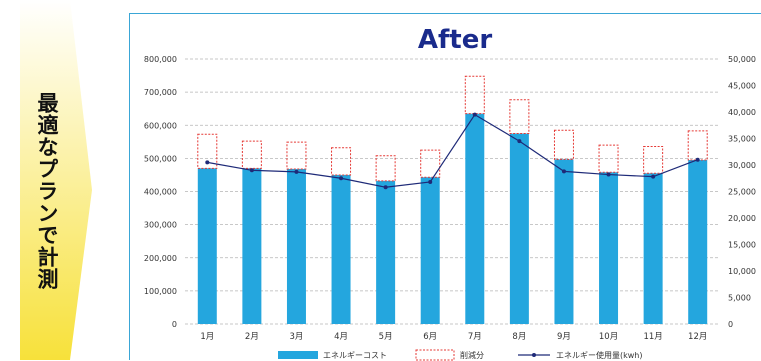 The width and height of the screenshot is (761, 361). Describe the element at coordinates (534, 355) in the screenshot. I see `legend-swatch-point` at that location.